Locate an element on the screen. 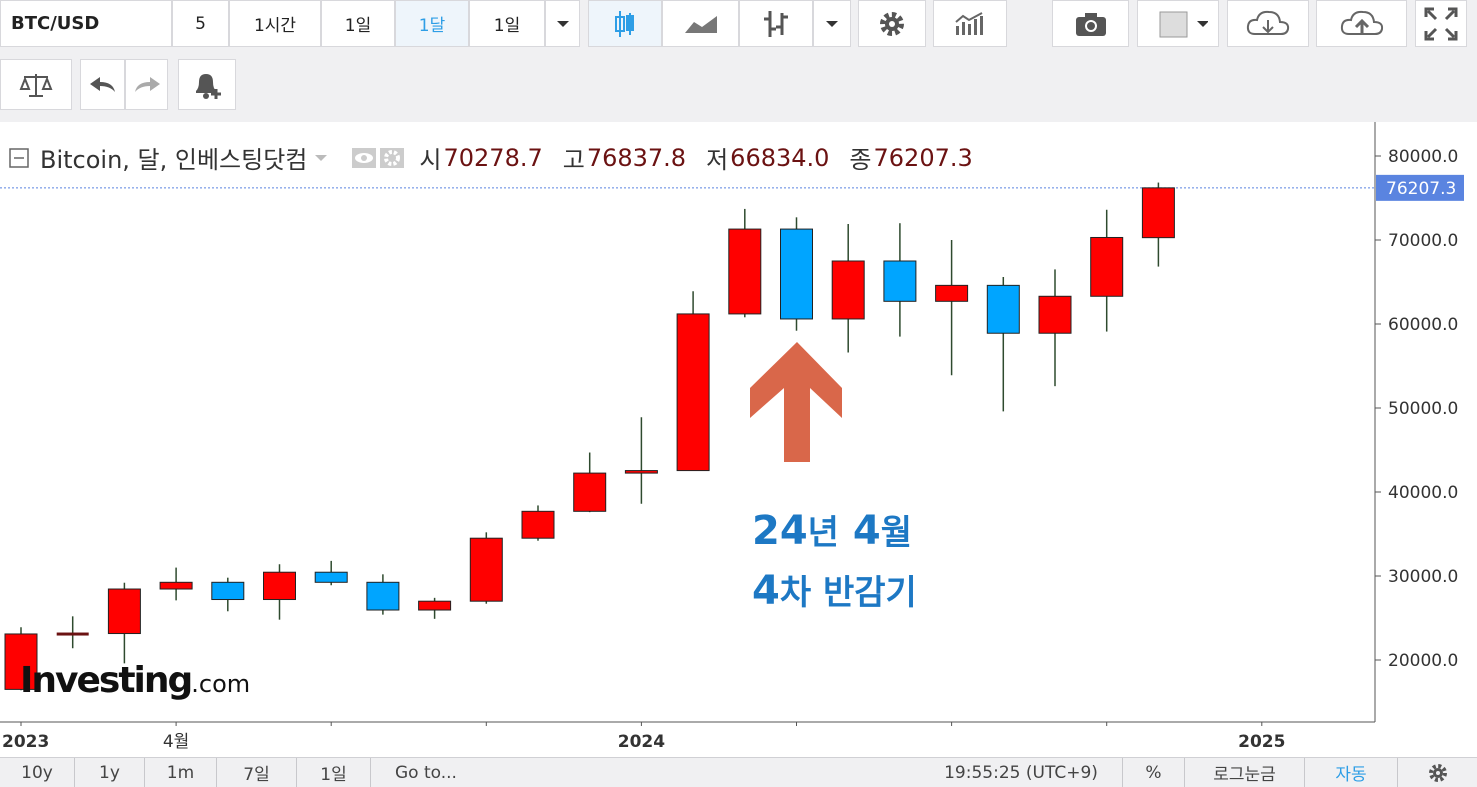 This screenshot has width=1477, height=787. camera-icon is located at coordinates (1090, 24).